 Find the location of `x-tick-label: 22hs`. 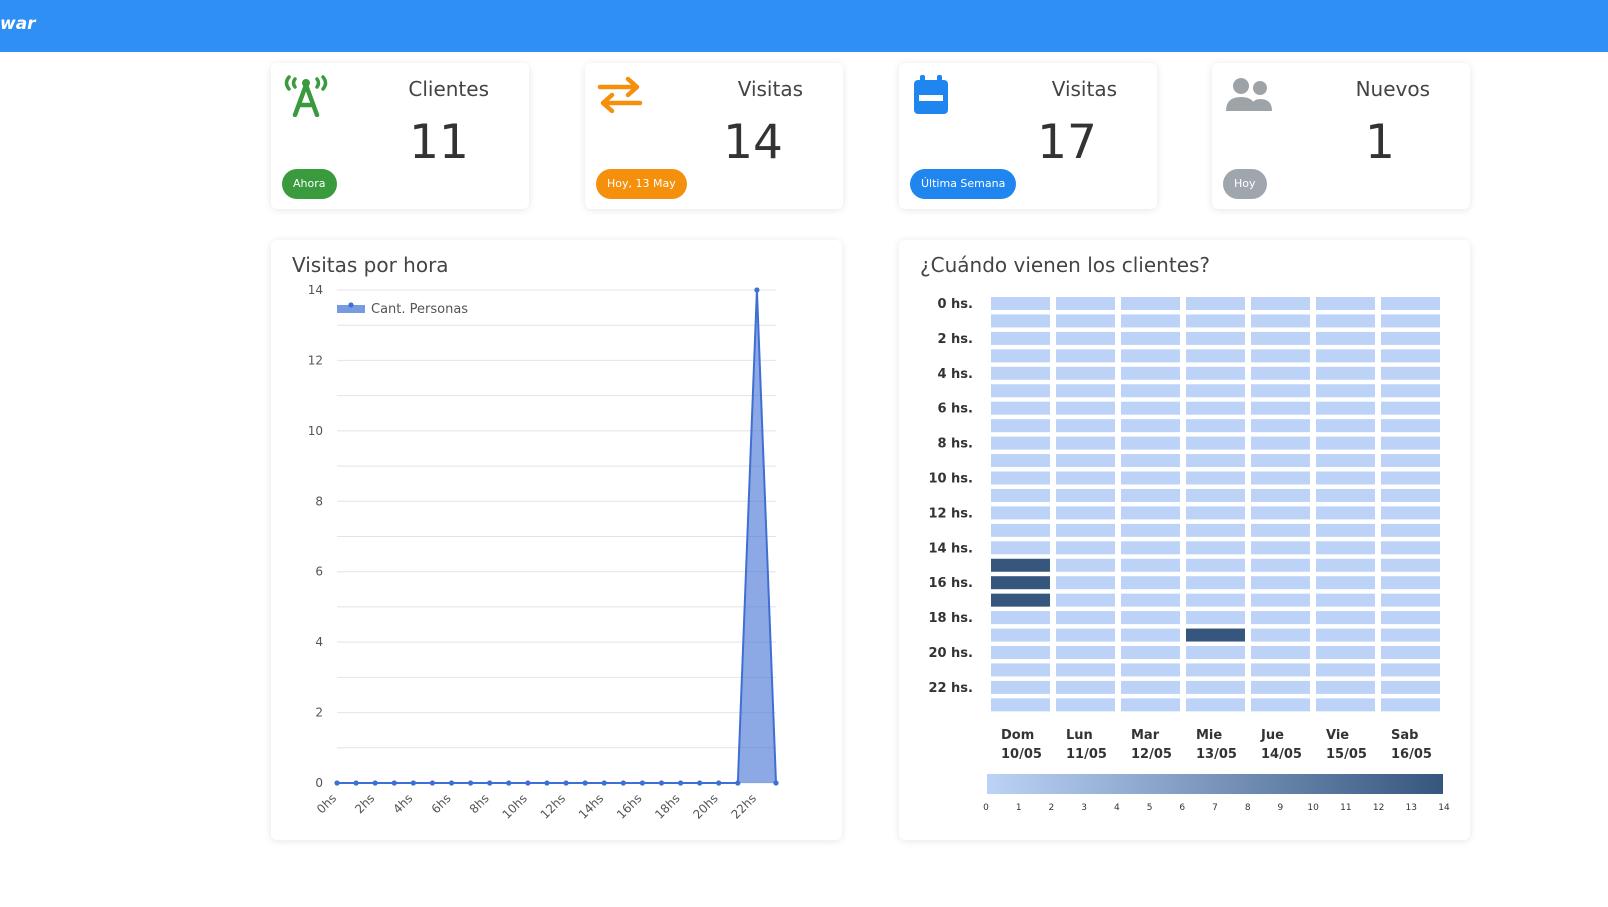

x-tick-label: 22hs is located at coordinates (744, 806).